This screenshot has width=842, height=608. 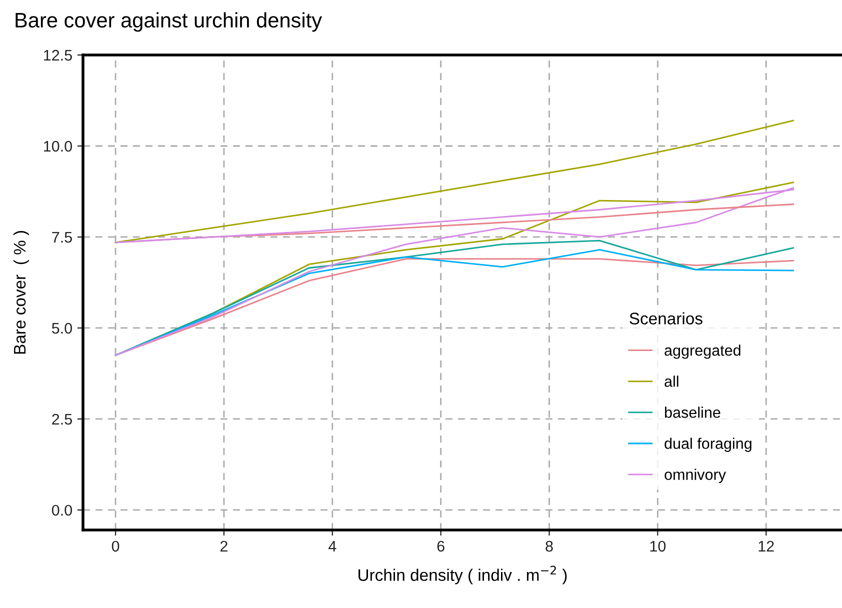 I want to click on legend-label: omnivory, so click(x=695, y=475).